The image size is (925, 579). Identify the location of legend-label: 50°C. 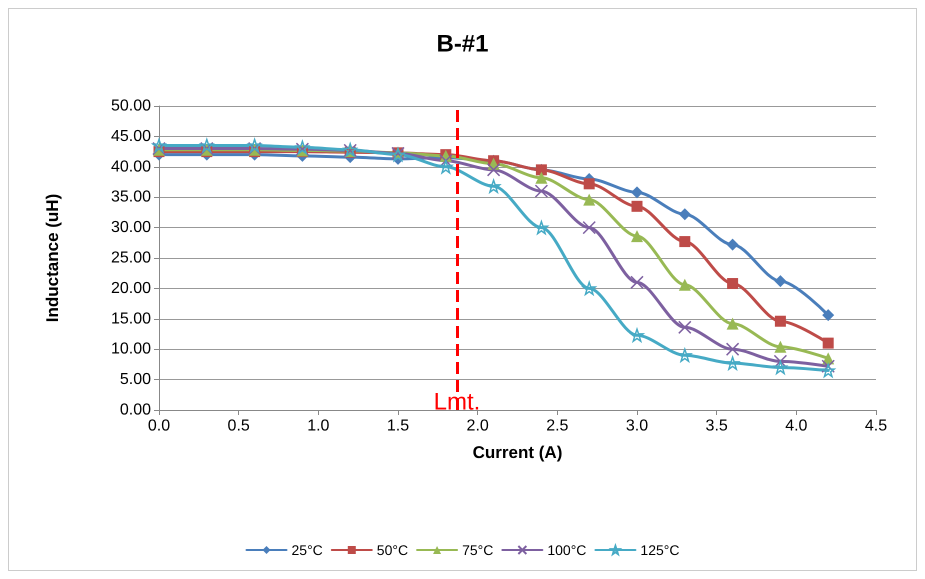
(392, 550).